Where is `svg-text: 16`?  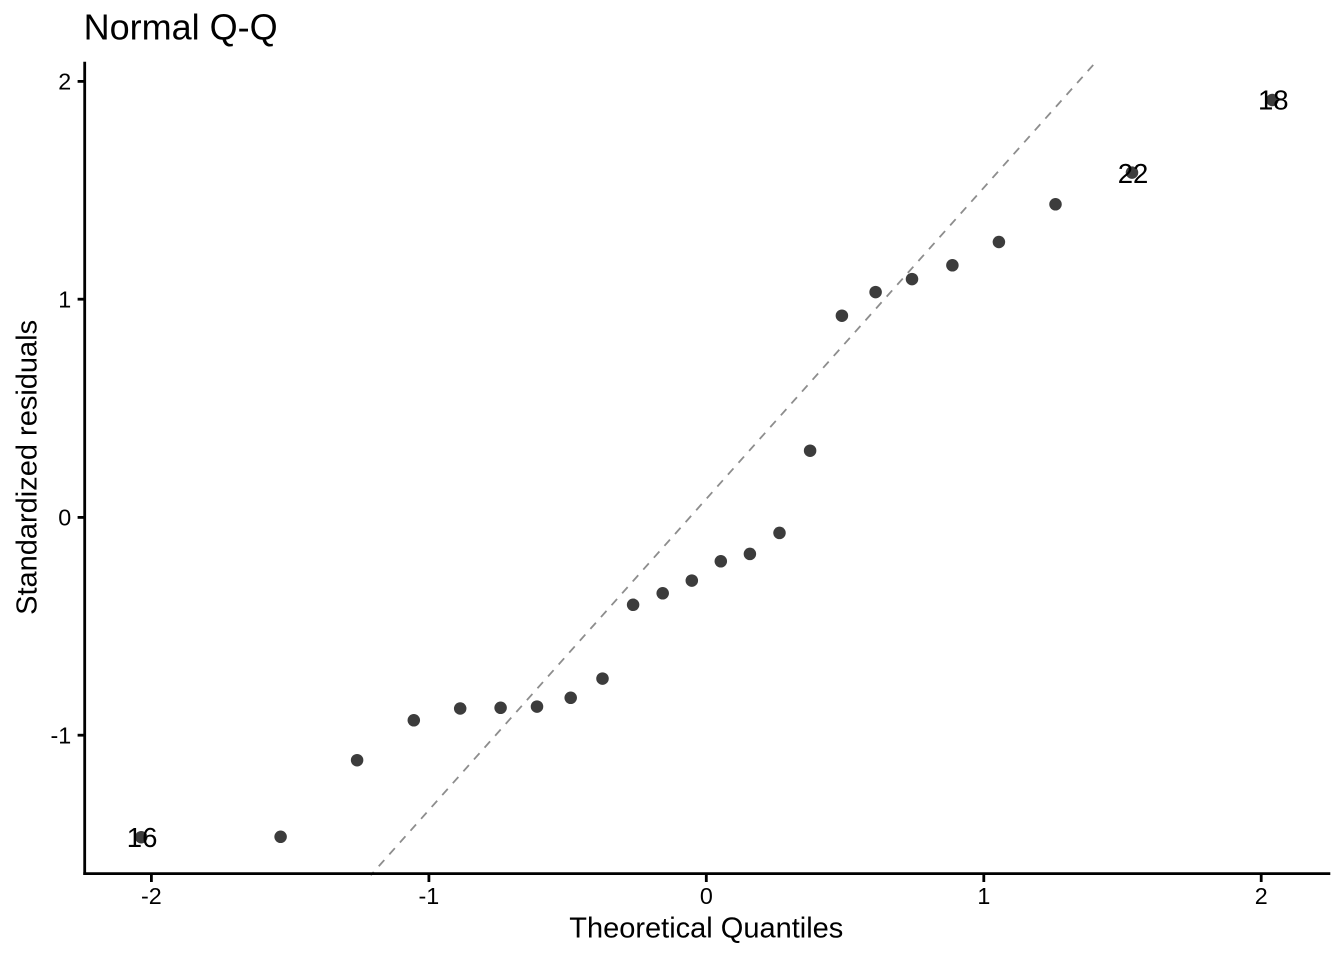 svg-text: 16 is located at coordinates (142, 837).